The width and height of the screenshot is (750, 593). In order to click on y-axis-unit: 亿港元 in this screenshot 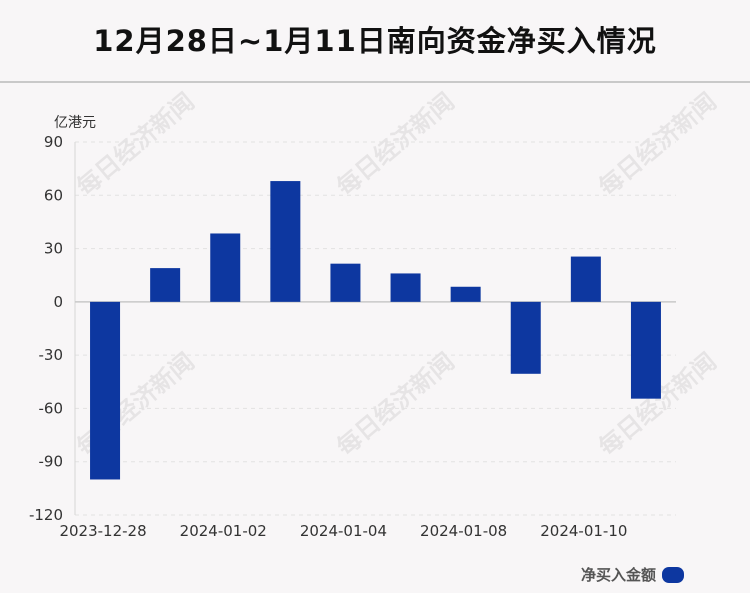, I will do `click(75, 123)`.